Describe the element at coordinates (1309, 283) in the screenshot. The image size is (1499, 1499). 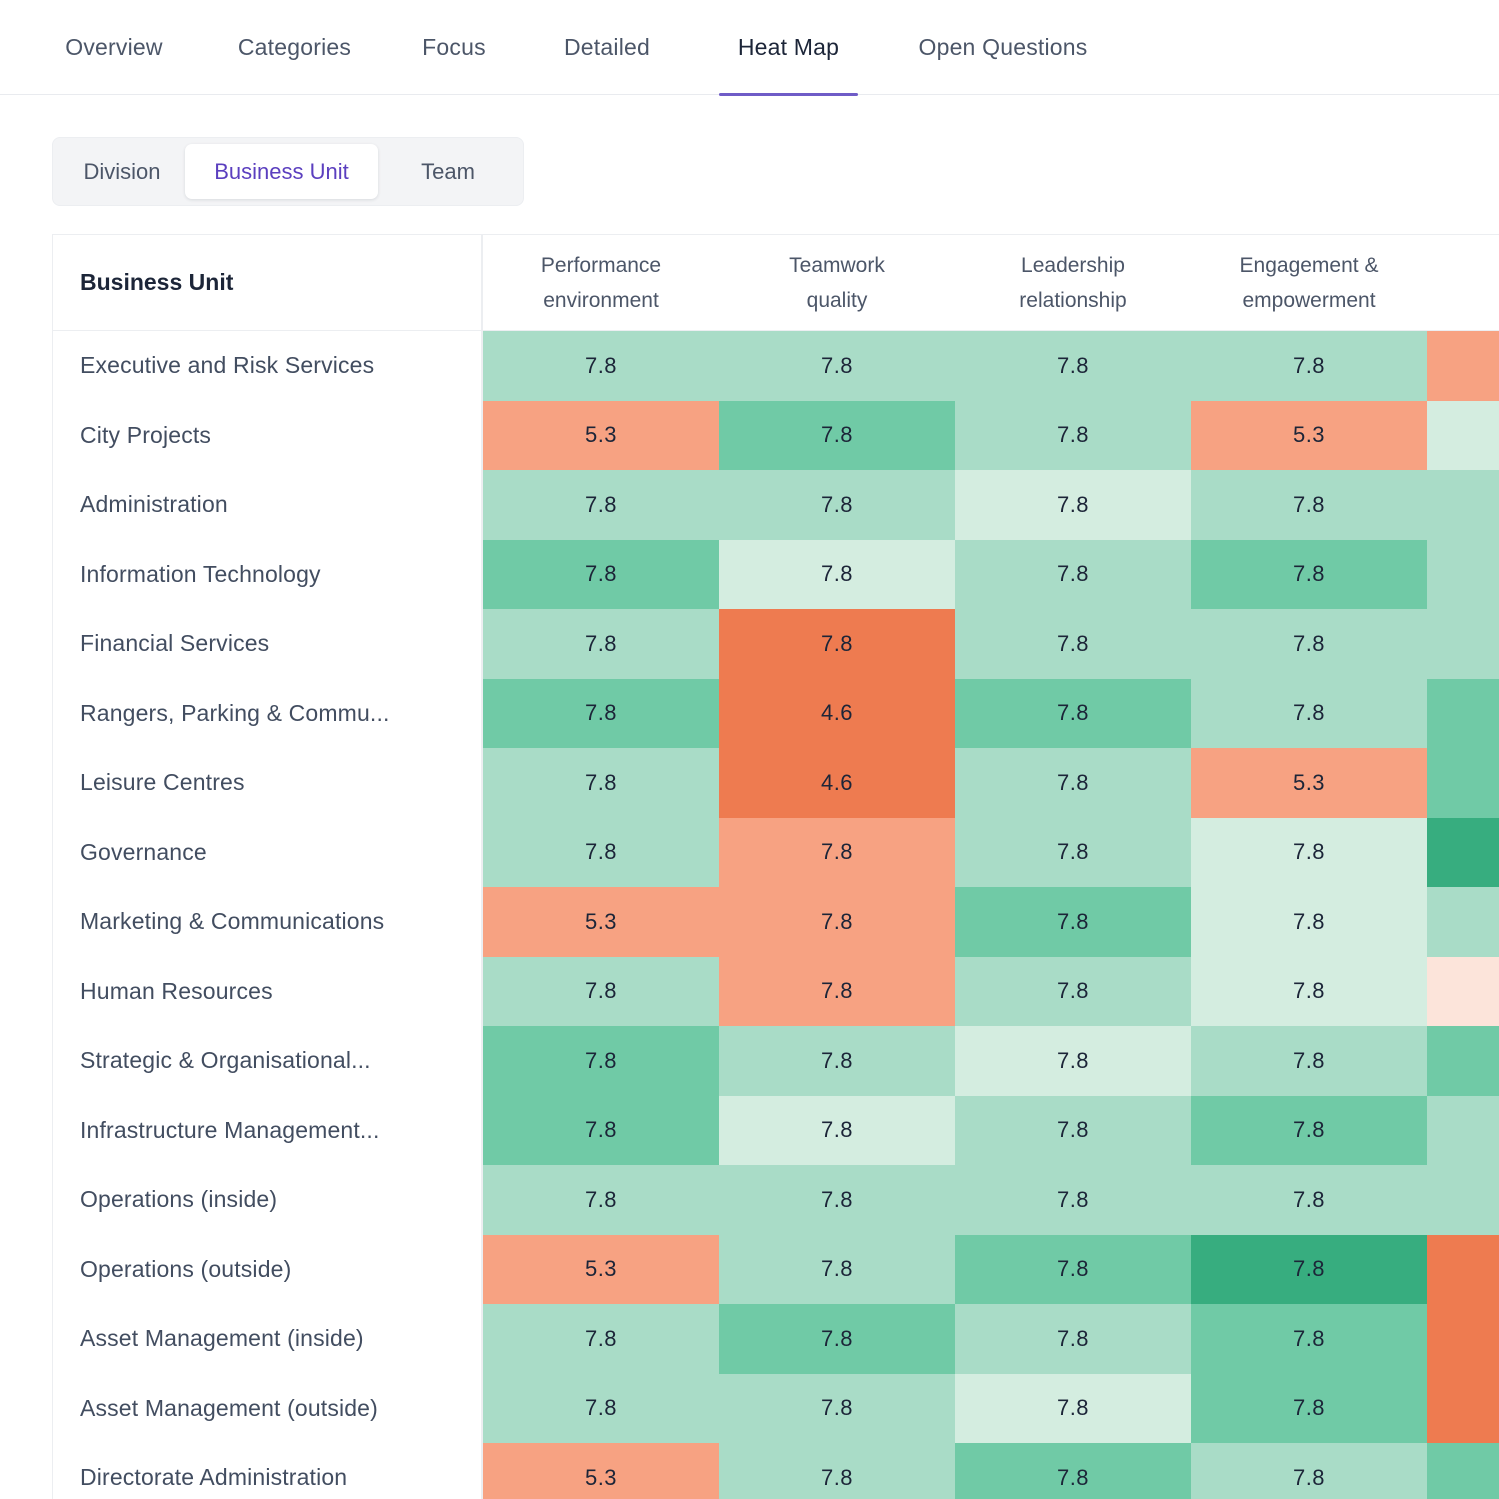
I see `column-header: Engagement & empowerment` at that location.